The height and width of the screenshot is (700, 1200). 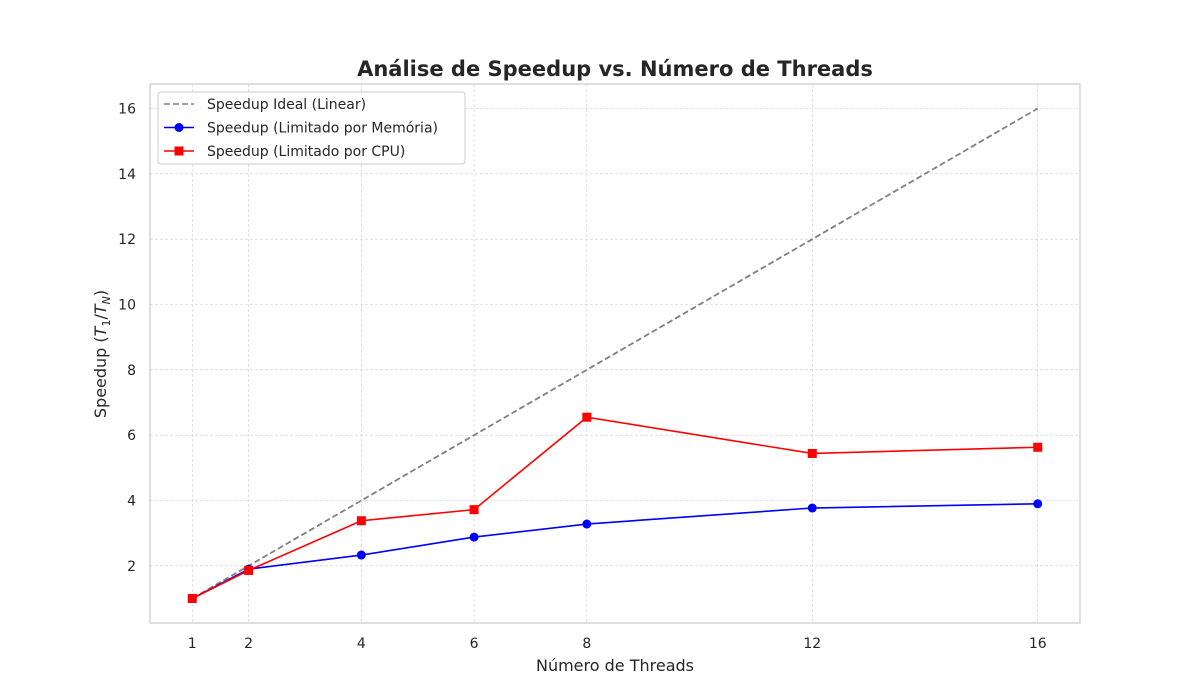 I want to click on y-axis-label-slash: /, so click(x=100, y=317).